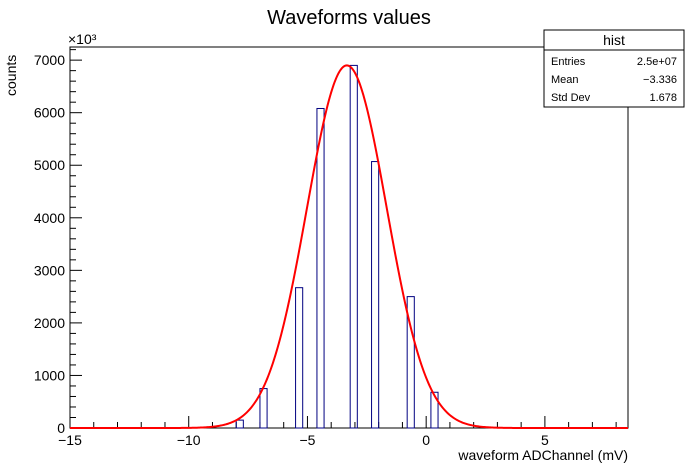  Describe the element at coordinates (426, 440) in the screenshot. I see `x-tick-label: 0` at that location.